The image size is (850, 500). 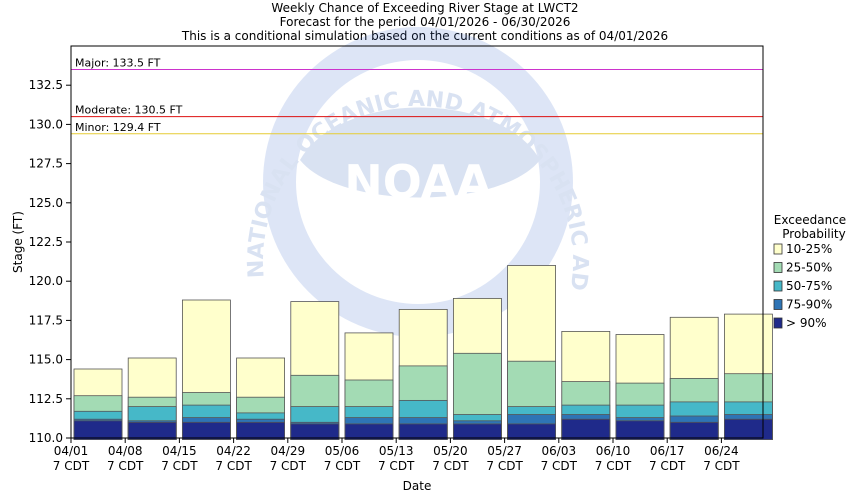 I want to click on y-tick-label: 120.0, so click(x=46, y=281).